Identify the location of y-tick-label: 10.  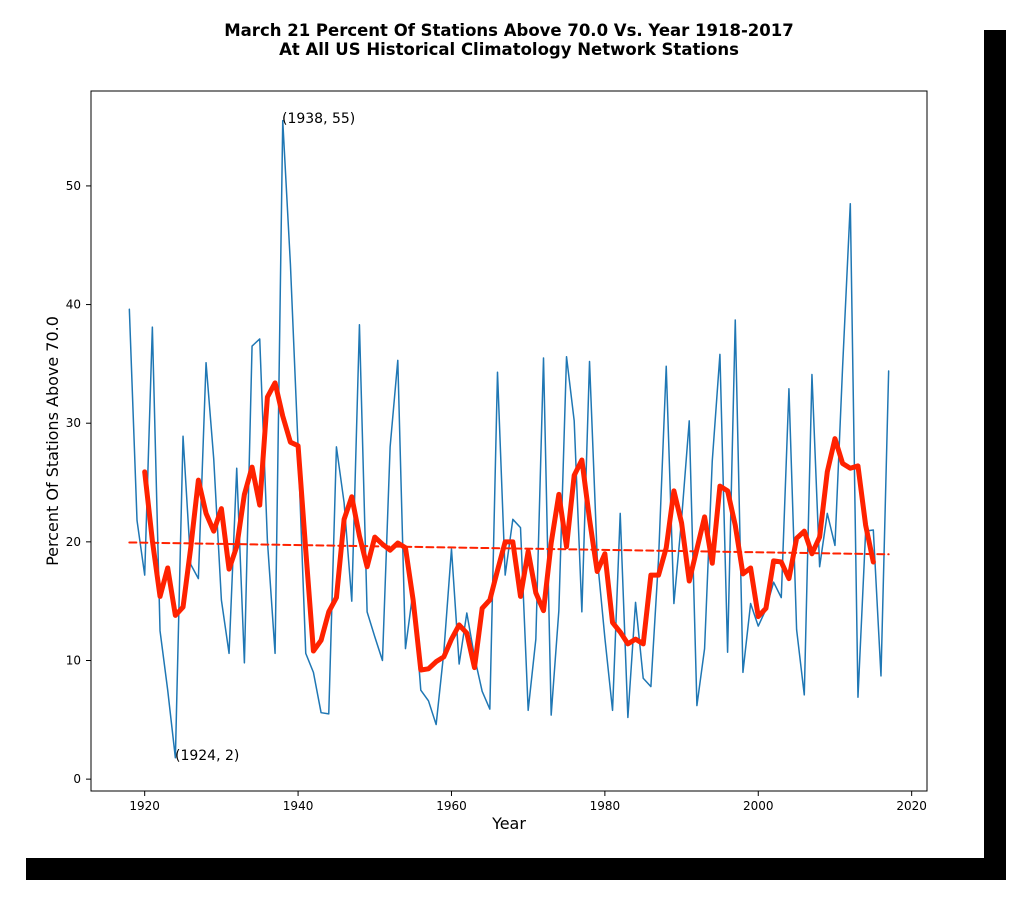
(73, 660).